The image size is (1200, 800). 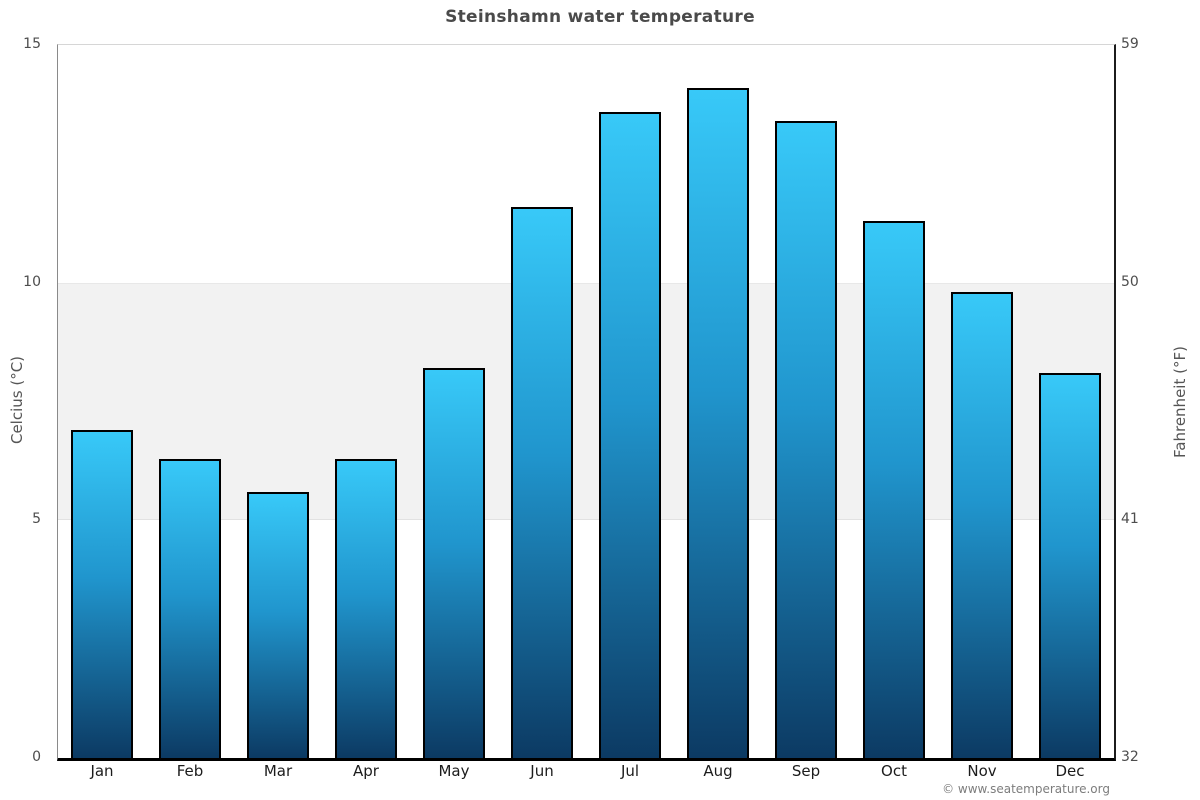 What do you see at coordinates (24, 400) in the screenshot?
I see `y-axis-ticks-celsius: 15 10 5 0` at bounding box center [24, 400].